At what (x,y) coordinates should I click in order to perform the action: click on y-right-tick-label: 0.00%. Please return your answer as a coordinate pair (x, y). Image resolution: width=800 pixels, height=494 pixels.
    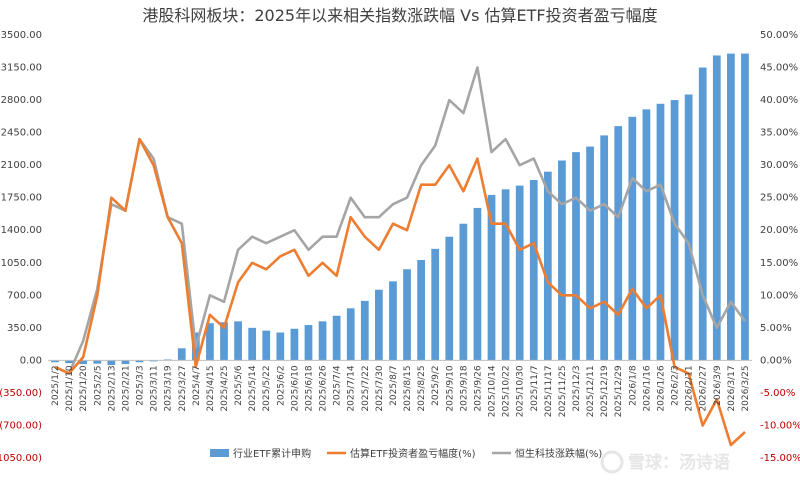
    Looking at the image, I should click on (776, 360).